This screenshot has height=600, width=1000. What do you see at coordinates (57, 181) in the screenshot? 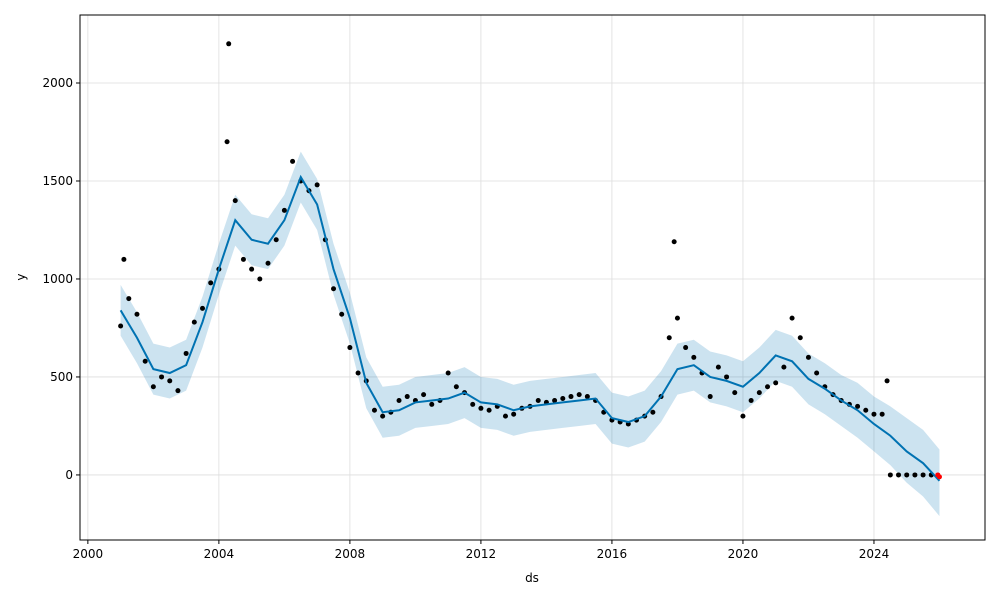
I see `y-tick-label: 1500` at bounding box center [57, 181].